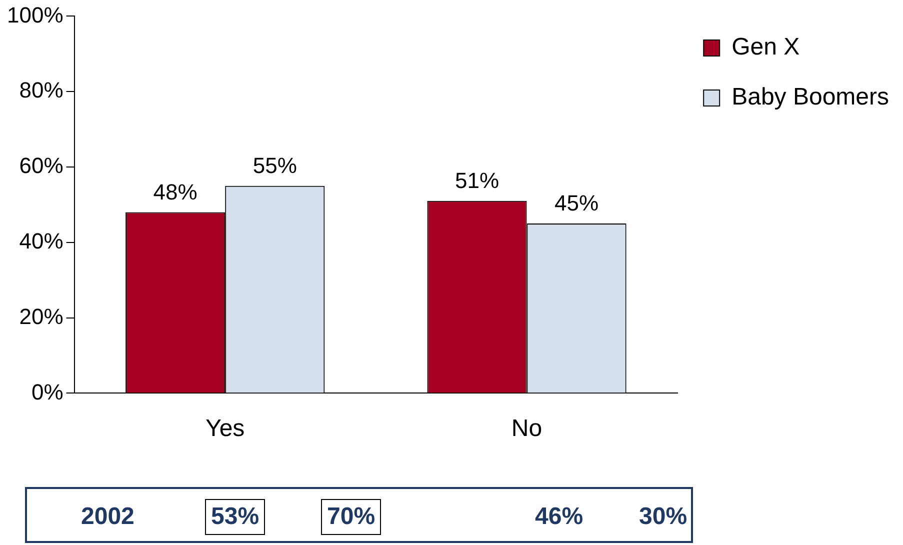 Image resolution: width=903 pixels, height=545 pixels. What do you see at coordinates (41, 90) in the screenshot?
I see `y-tick-label: 80%` at bounding box center [41, 90].